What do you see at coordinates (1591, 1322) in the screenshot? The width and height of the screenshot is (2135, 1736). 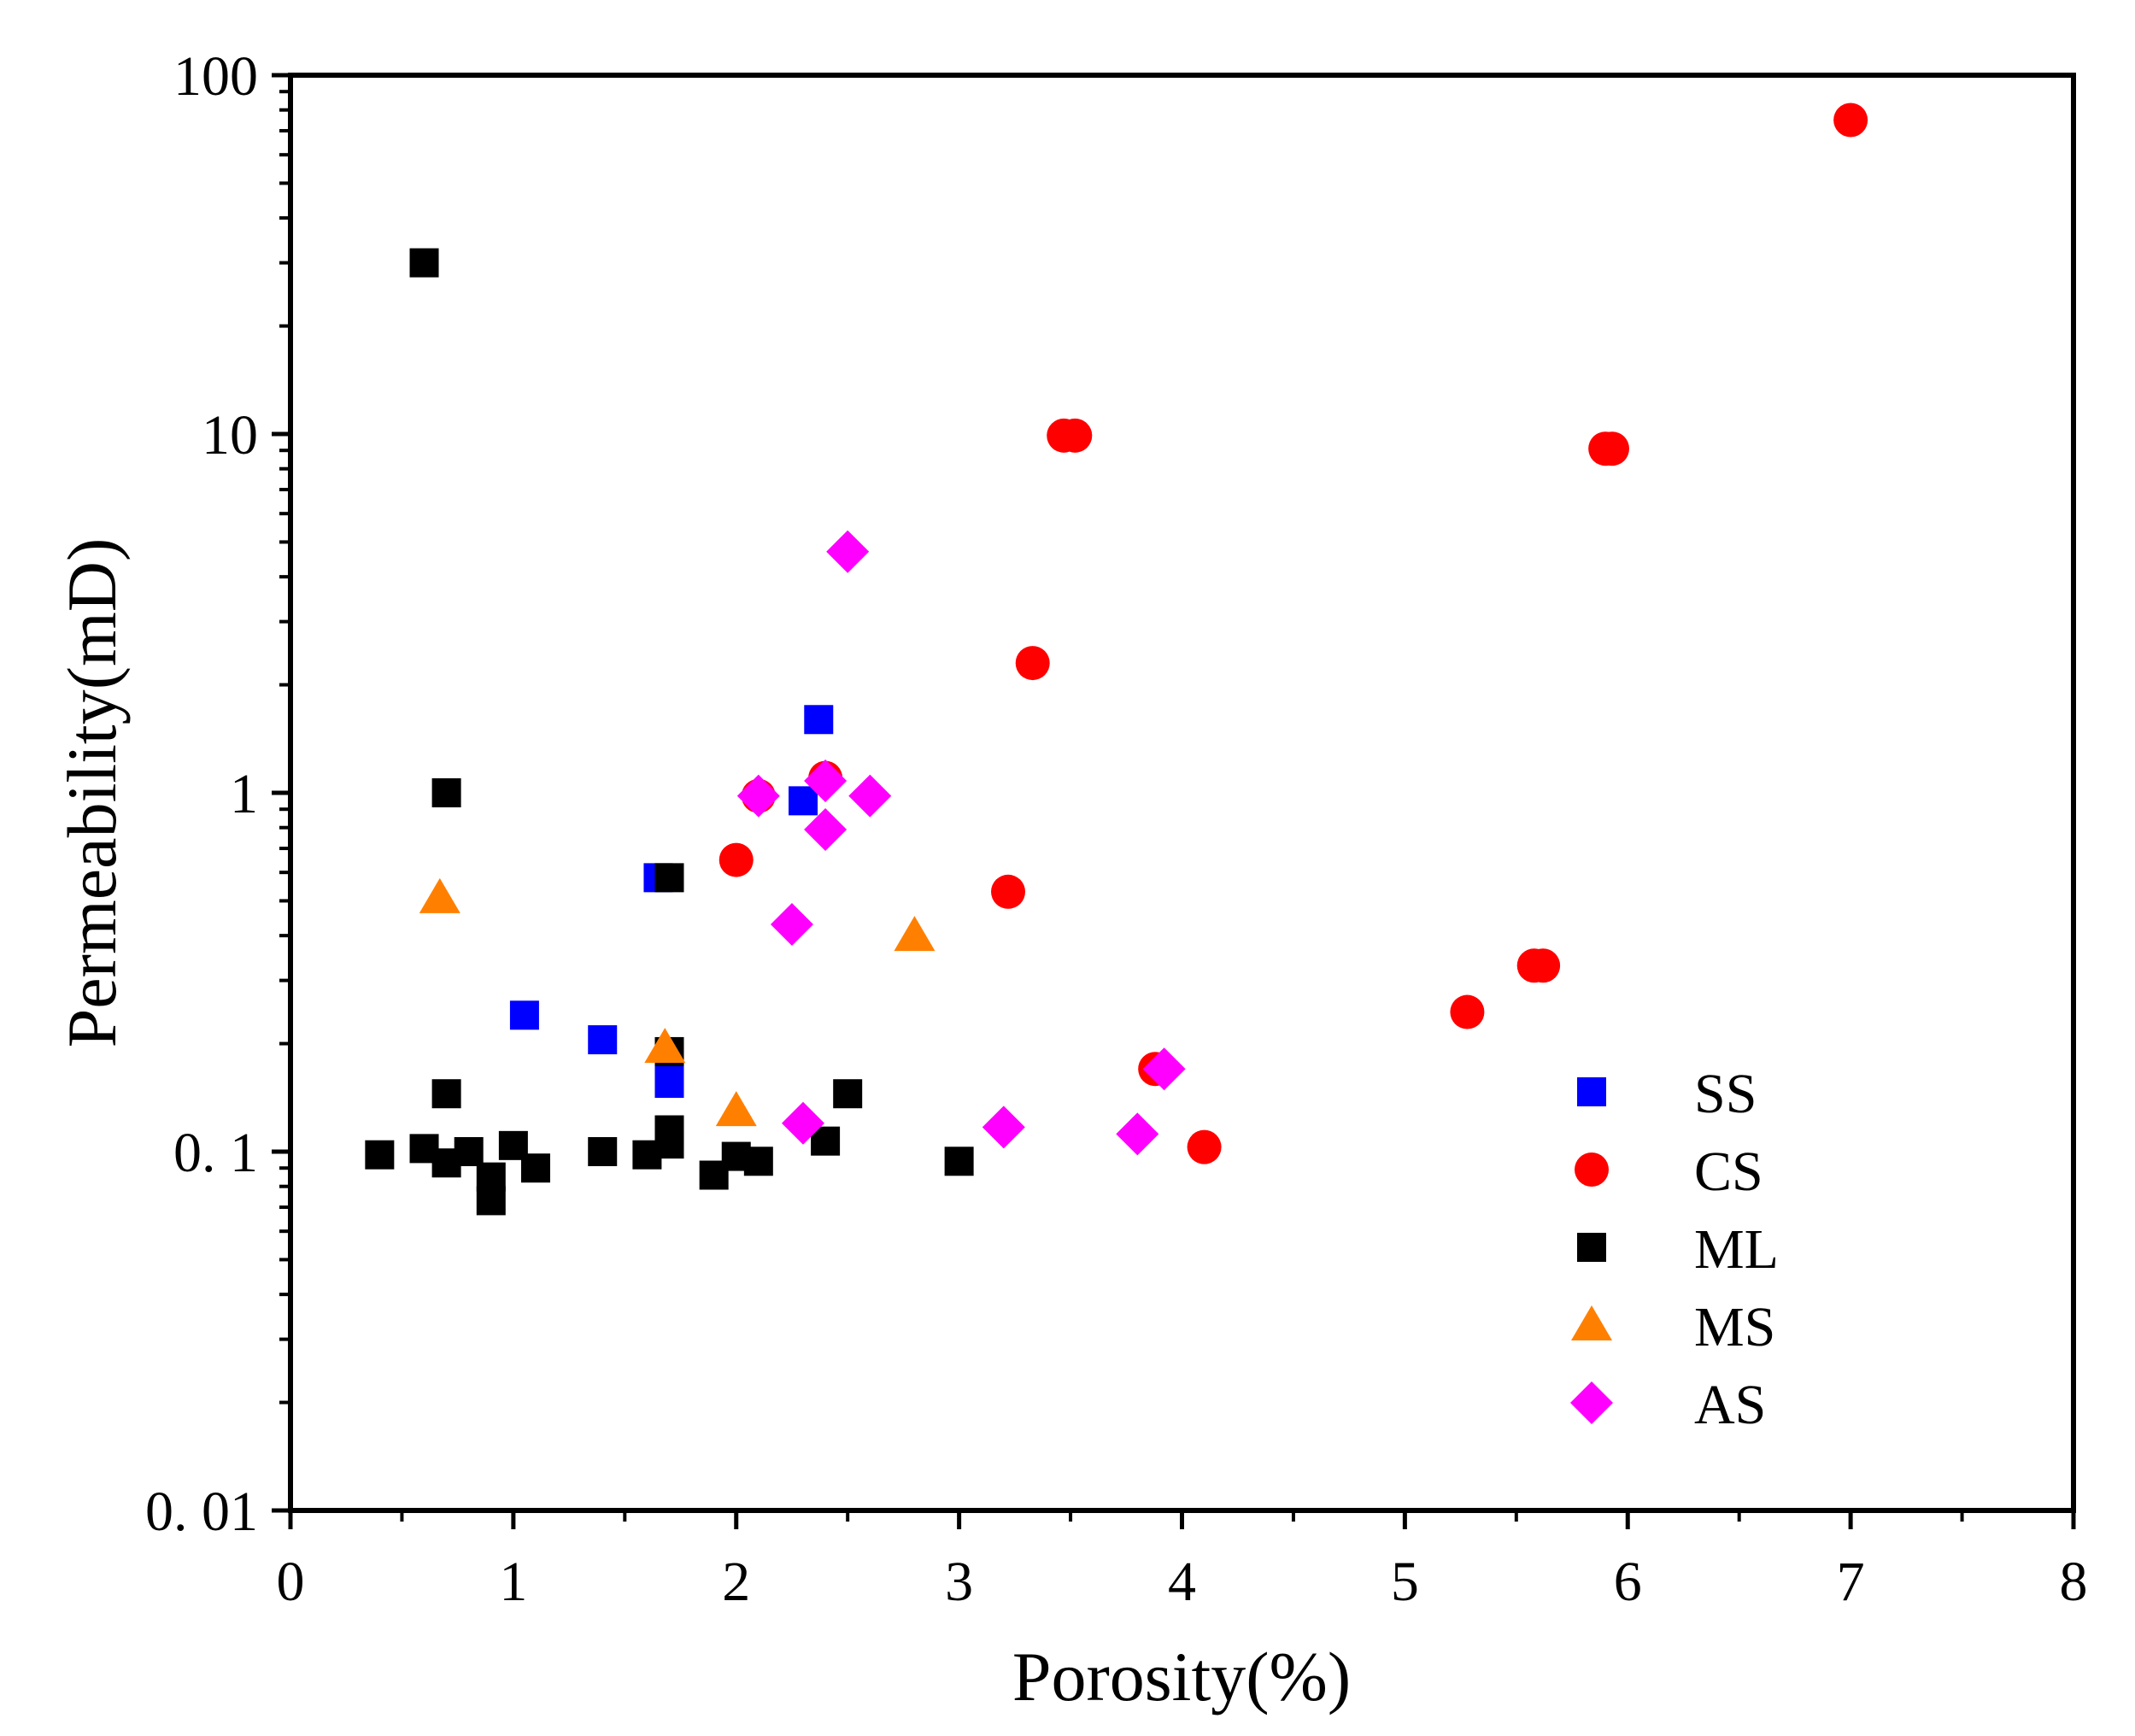 I see `legend-marker-ms` at bounding box center [1591, 1322].